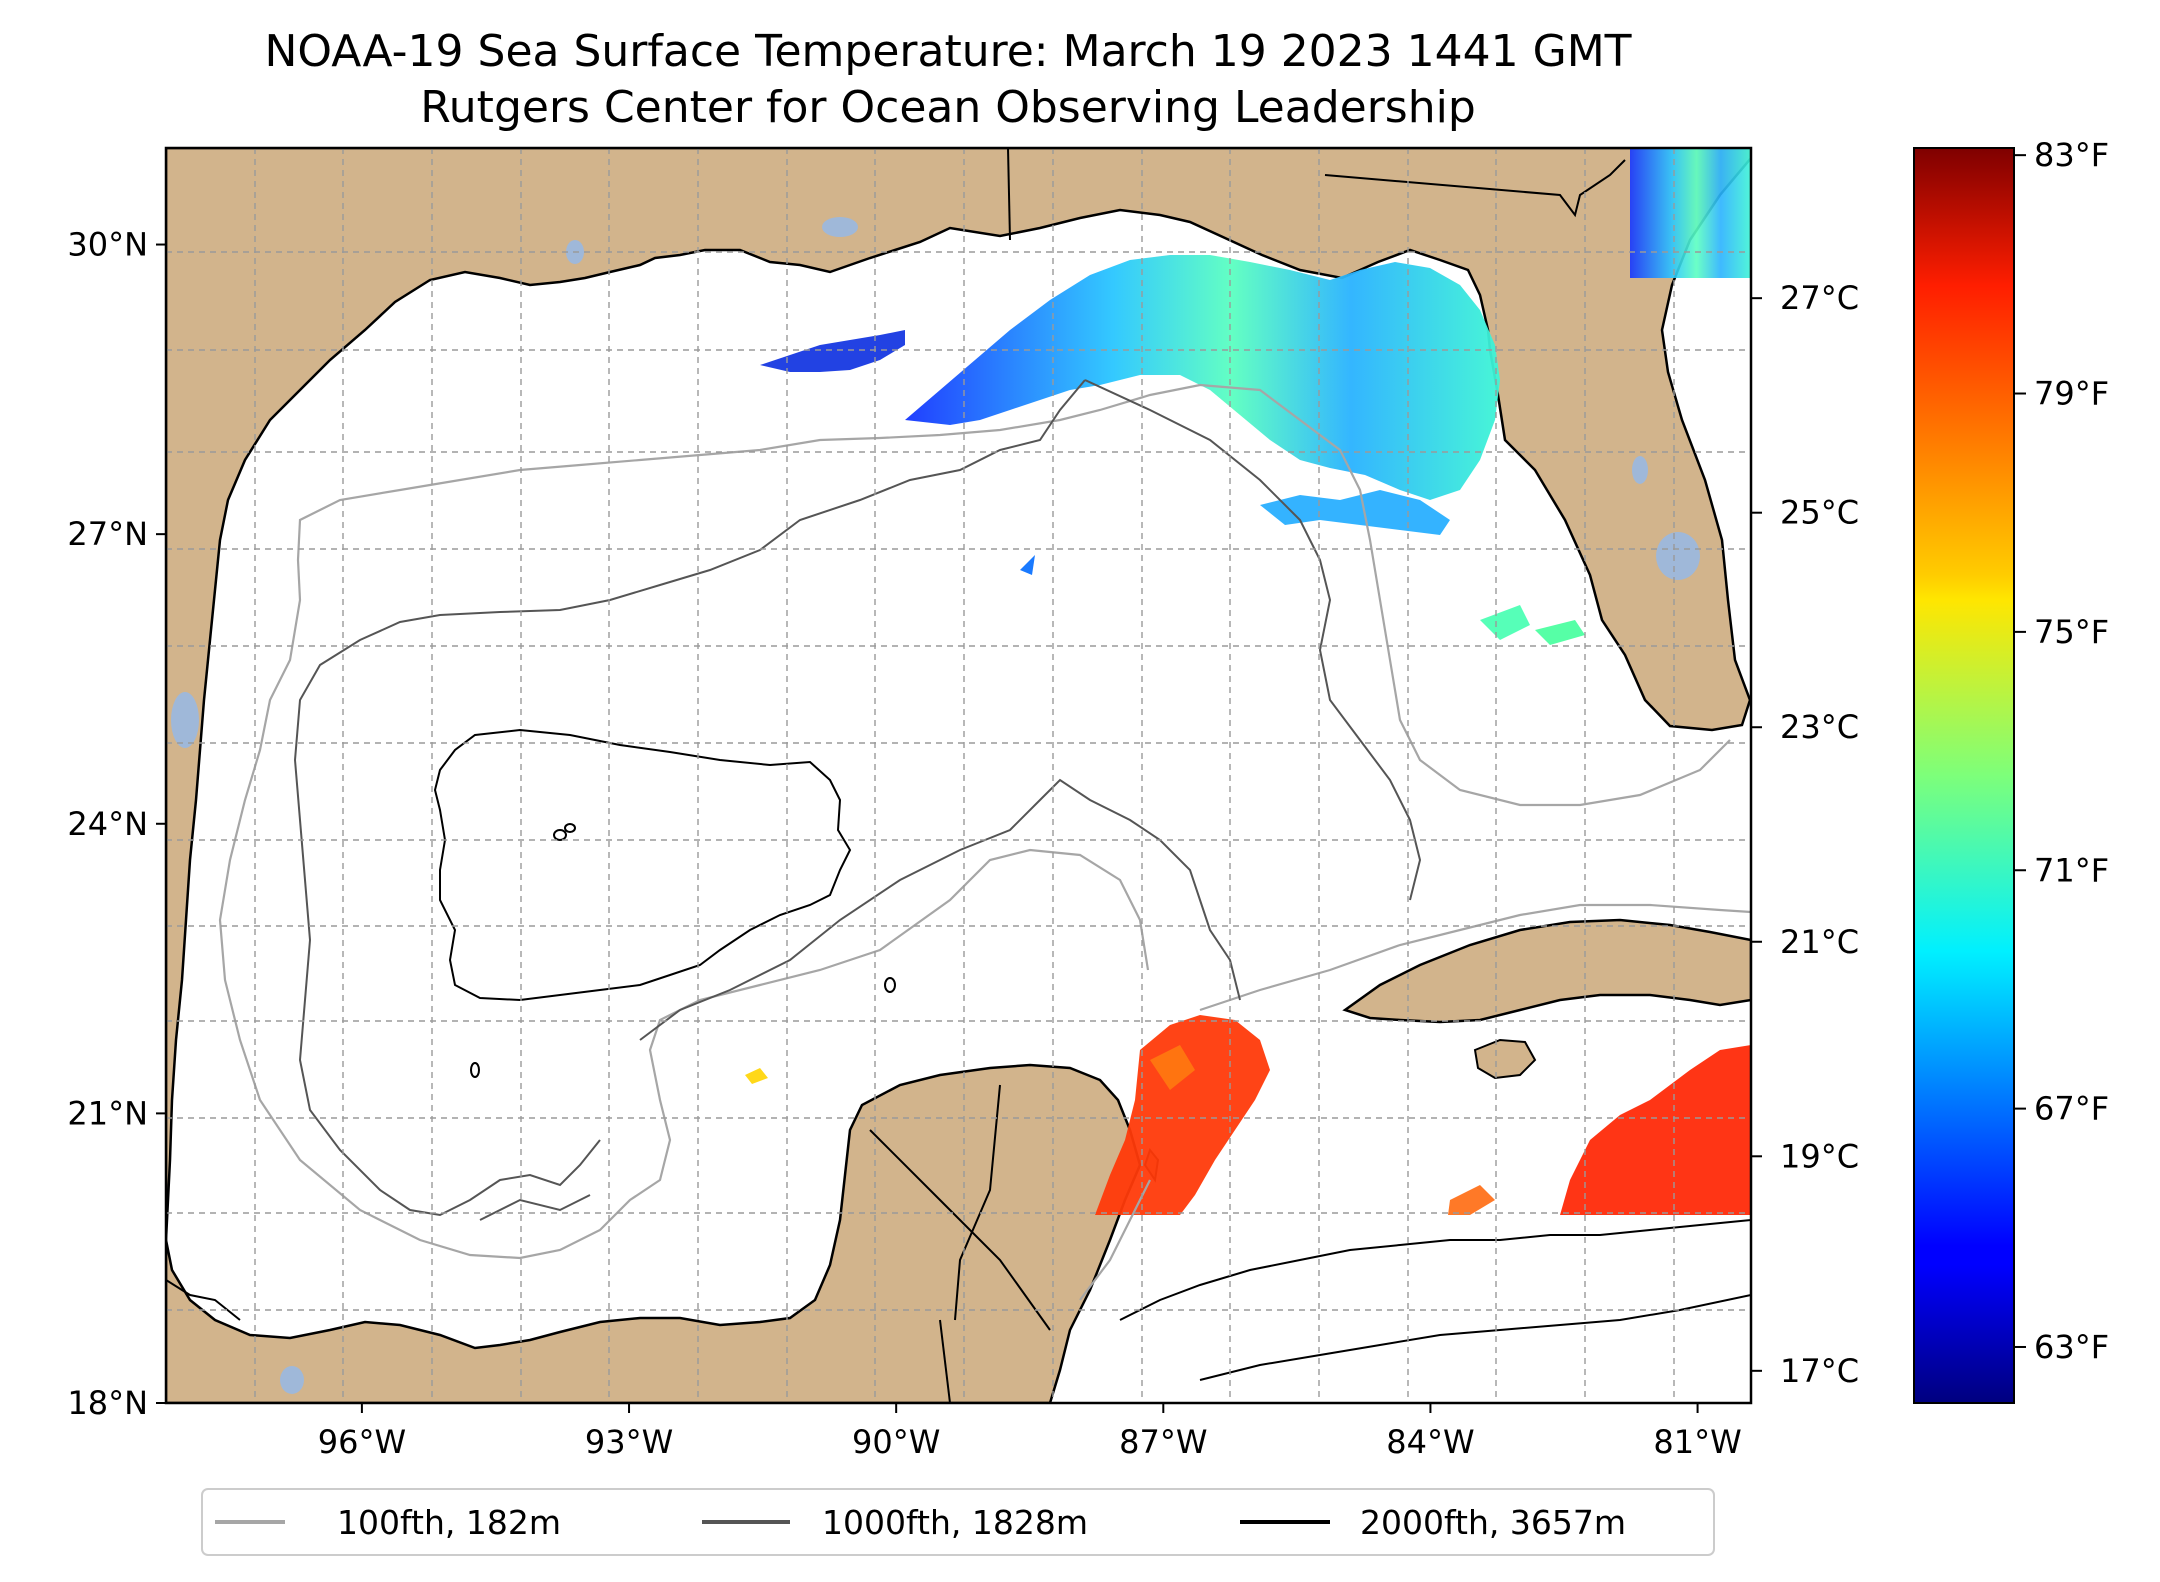 The height and width of the screenshot is (1582, 2160). I want to click on lat-tick-label: 24°N, so click(107, 824).